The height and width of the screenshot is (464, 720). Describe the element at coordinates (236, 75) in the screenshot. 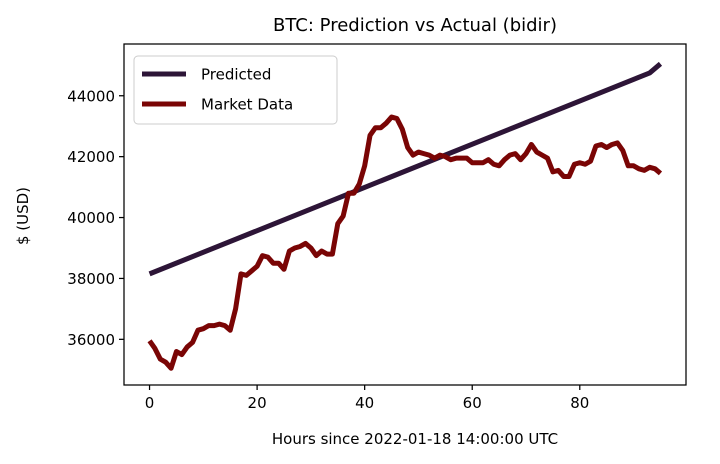

I see `legend-label-predicted: Predicted` at that location.